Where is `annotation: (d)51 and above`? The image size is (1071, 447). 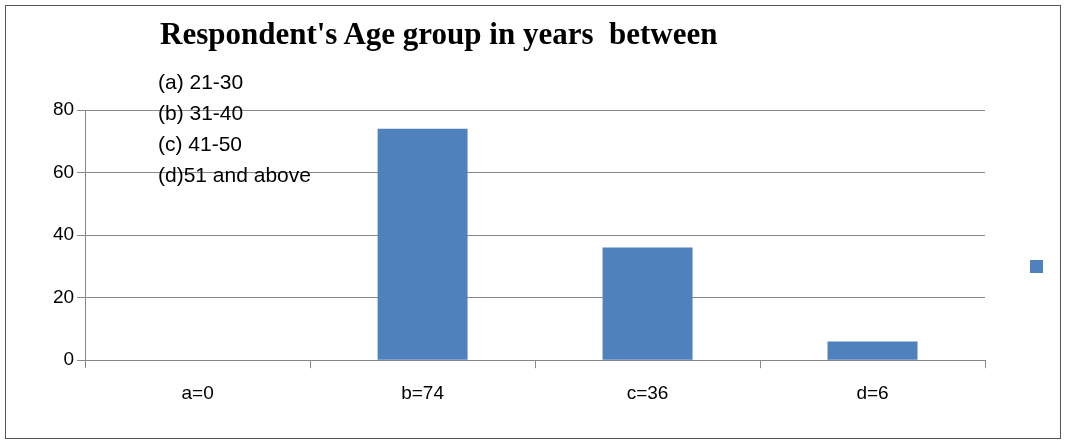 annotation: (d)51 and above is located at coordinates (234, 175).